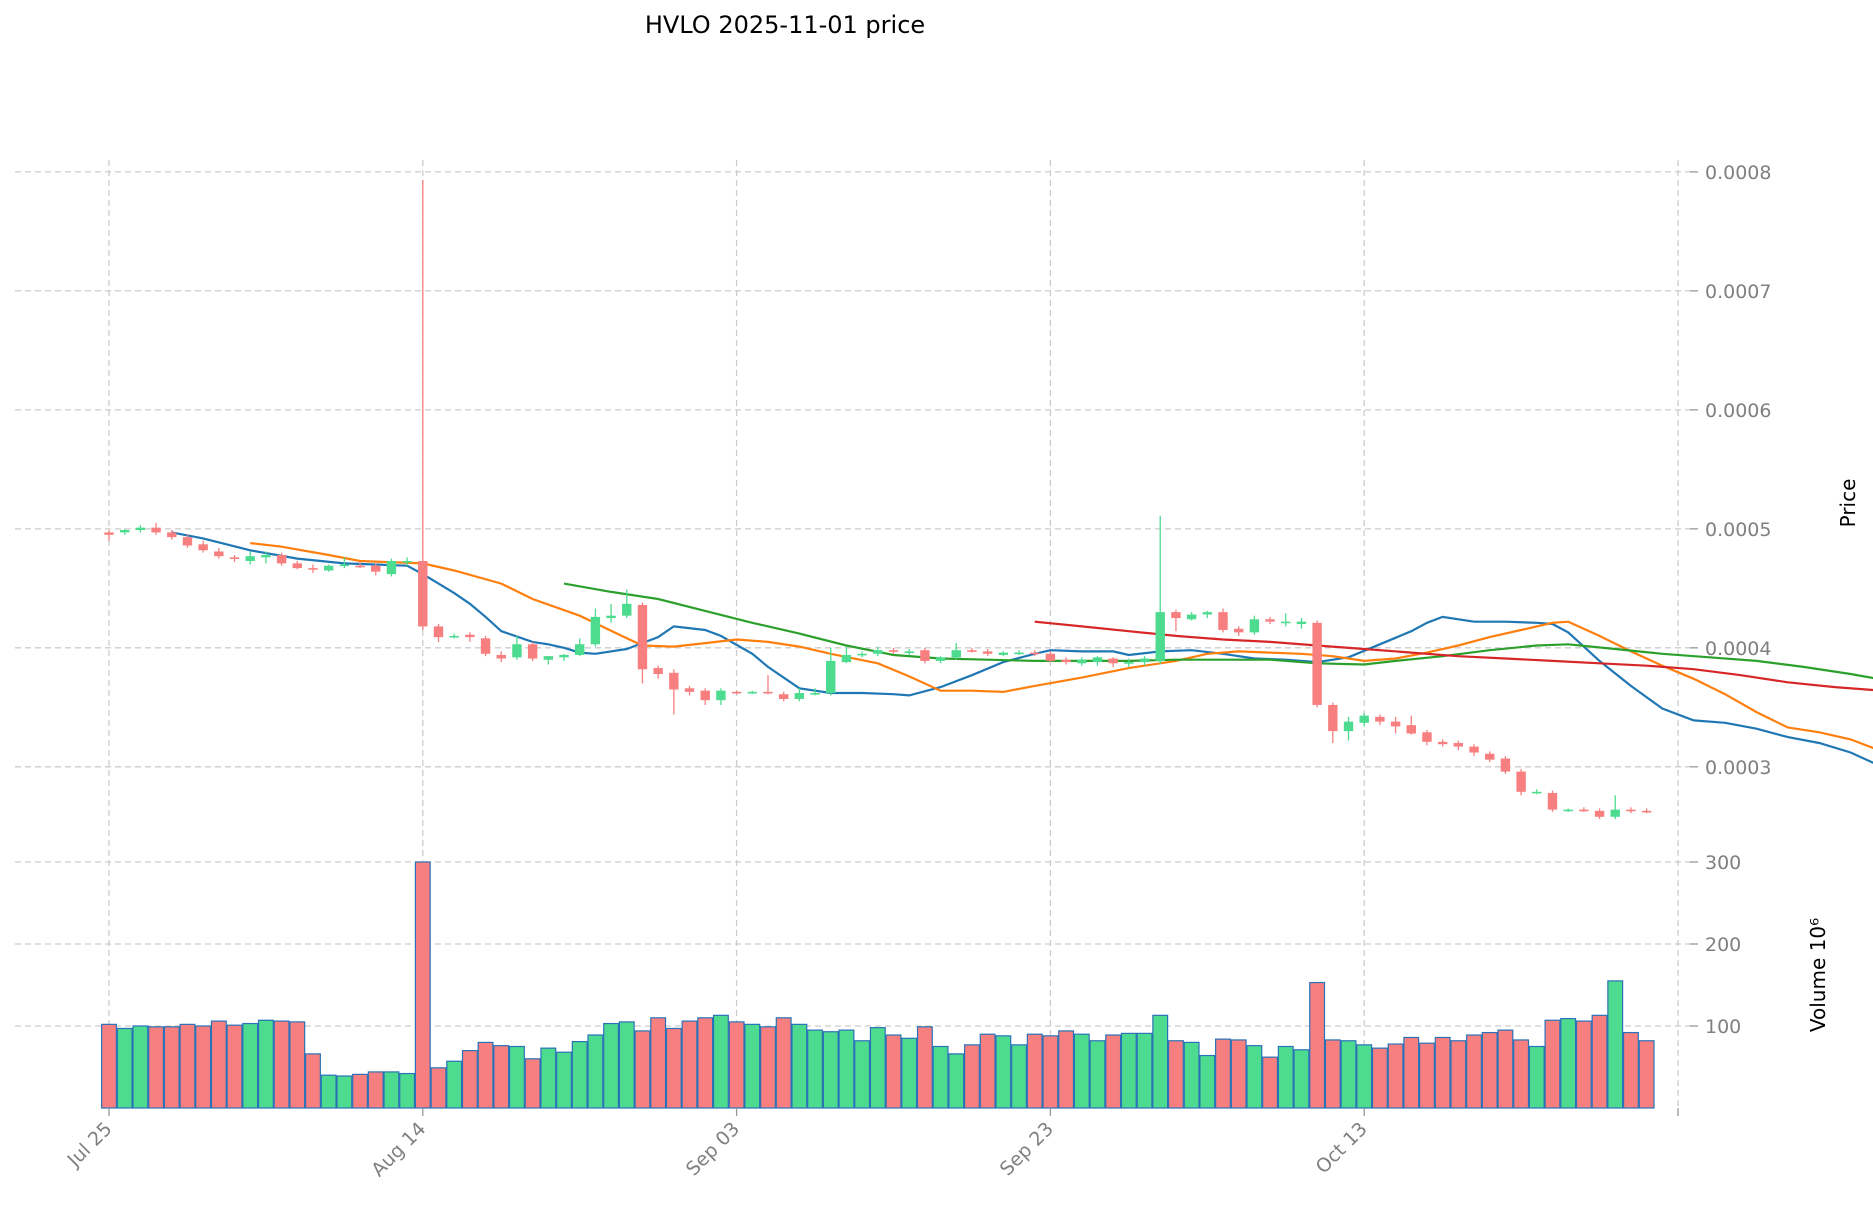  What do you see at coordinates (1738, 292) in the screenshot?
I see `price-tick-label: 0.0007` at bounding box center [1738, 292].